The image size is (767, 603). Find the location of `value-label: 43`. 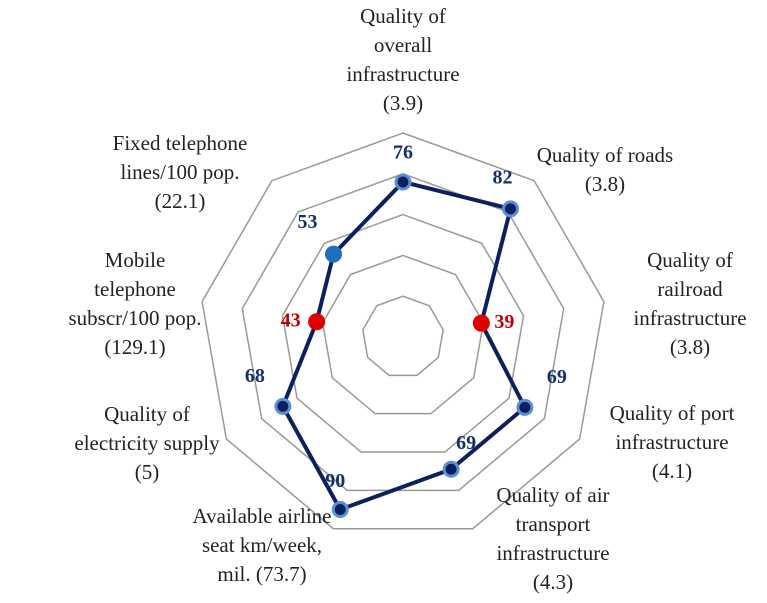

value-label: 43 is located at coordinates (291, 320).